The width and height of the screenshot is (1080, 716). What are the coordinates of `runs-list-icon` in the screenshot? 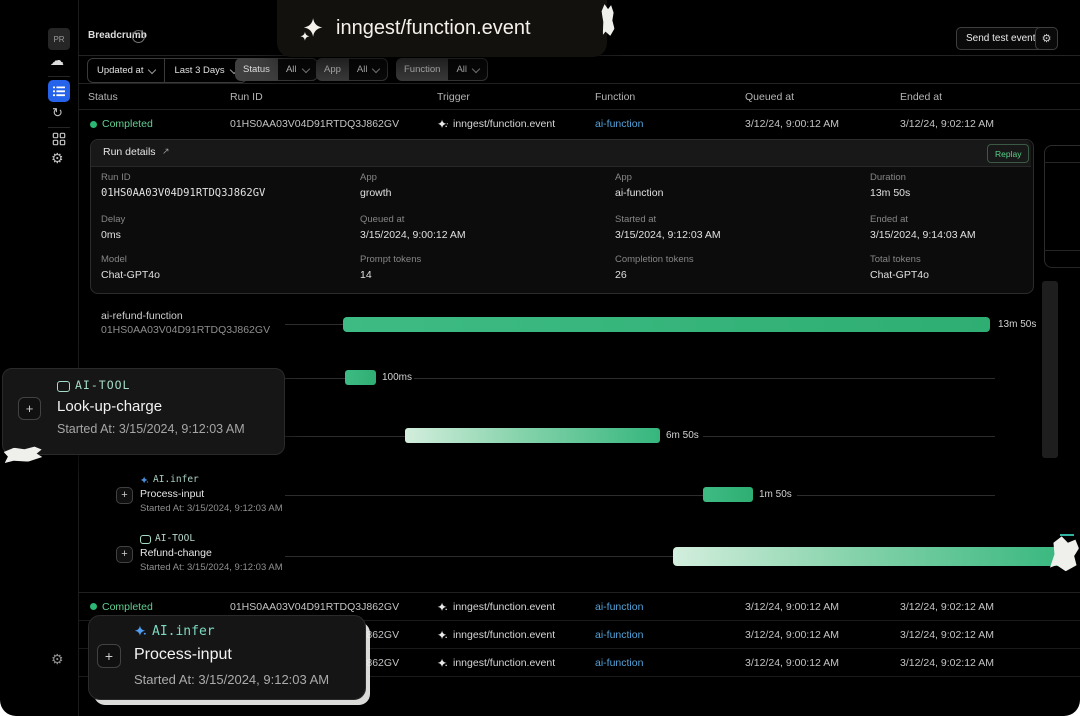 It's located at (59, 91).